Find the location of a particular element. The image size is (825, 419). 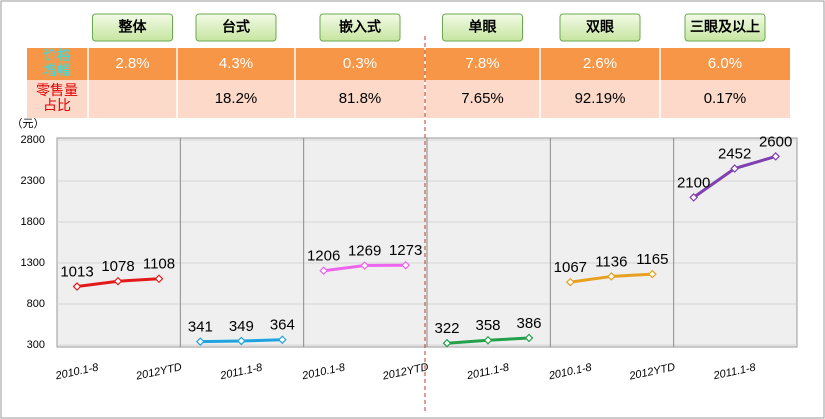

cell-value: 18.2% is located at coordinates (236, 98).